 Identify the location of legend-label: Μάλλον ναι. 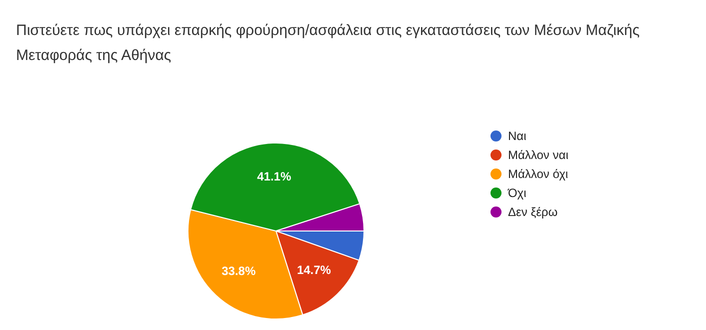
(538, 155).